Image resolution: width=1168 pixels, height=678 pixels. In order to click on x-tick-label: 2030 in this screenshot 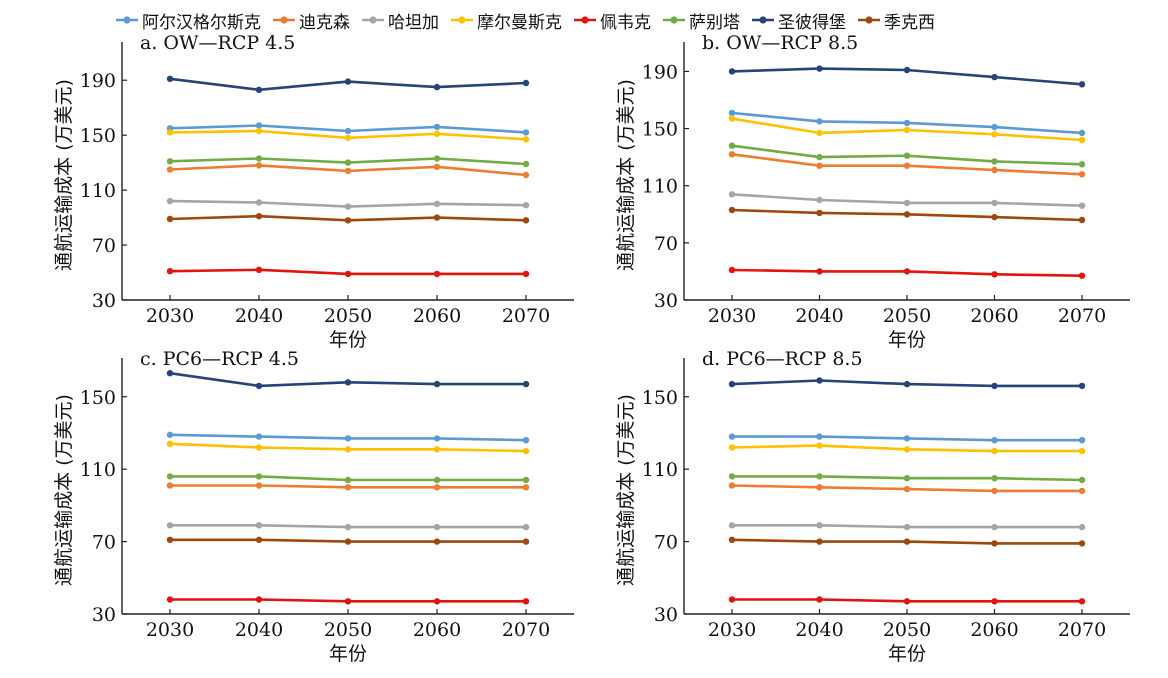, I will do `click(732, 316)`.